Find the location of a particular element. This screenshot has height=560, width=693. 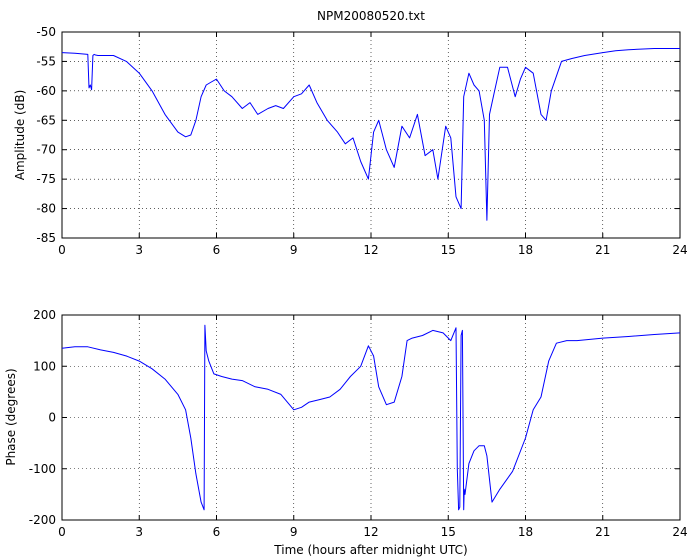

phase-x-tick-label: 9 is located at coordinates (294, 532).